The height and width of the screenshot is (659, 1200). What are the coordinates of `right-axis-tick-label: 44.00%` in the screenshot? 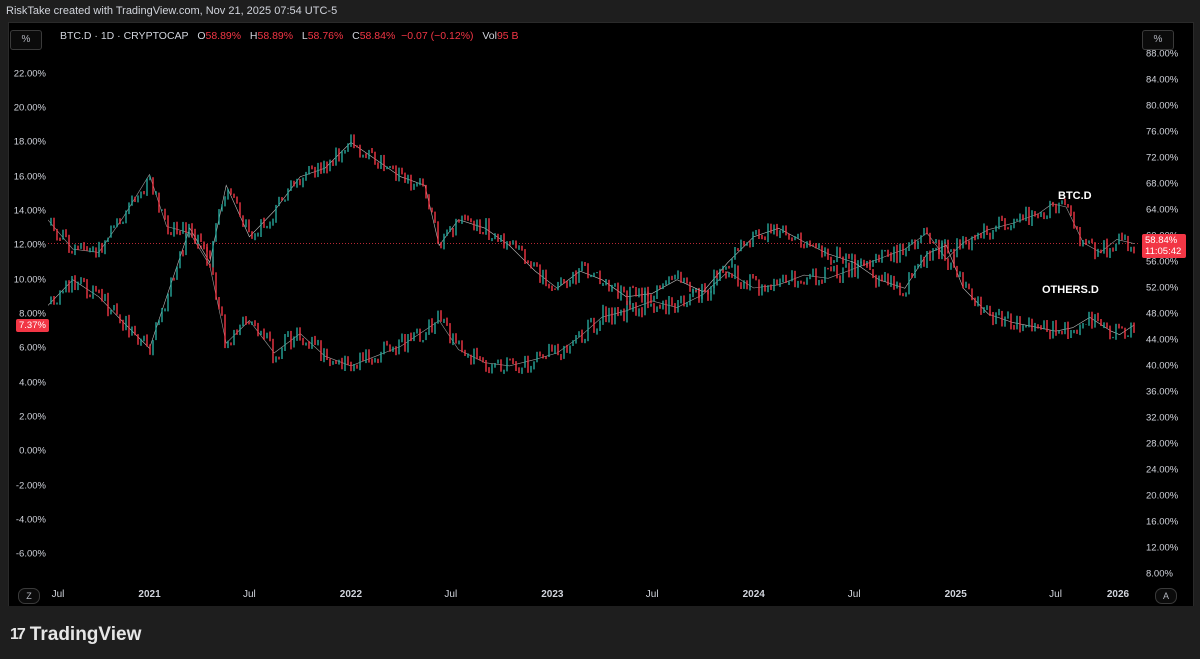 It's located at (1162, 340).